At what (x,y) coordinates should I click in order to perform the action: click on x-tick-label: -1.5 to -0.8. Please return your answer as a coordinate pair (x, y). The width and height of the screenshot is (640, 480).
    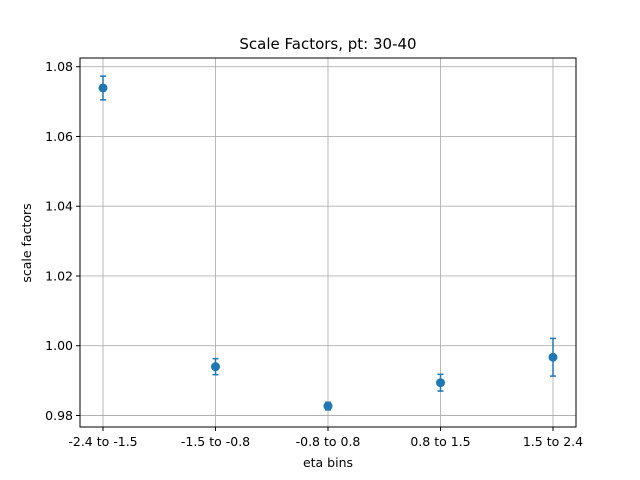
    Looking at the image, I should click on (215, 441).